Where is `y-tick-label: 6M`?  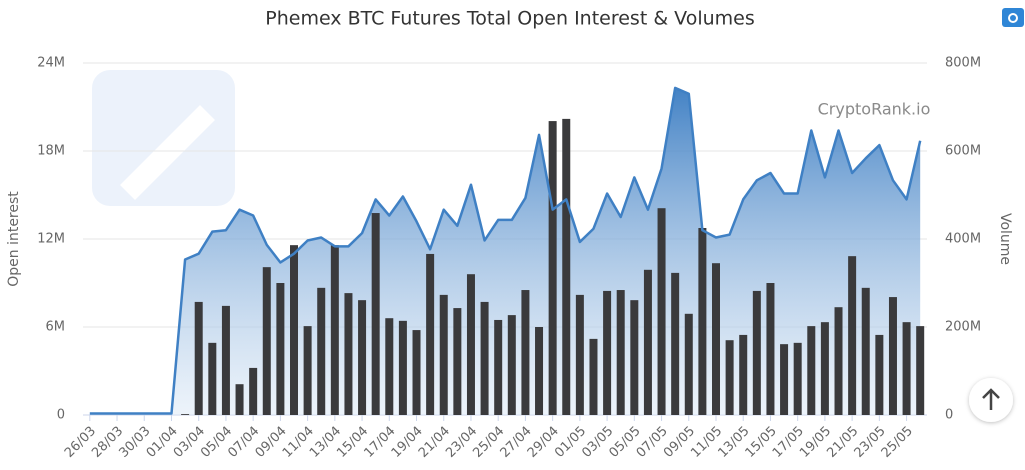
y-tick-label: 6M is located at coordinates (56, 327).